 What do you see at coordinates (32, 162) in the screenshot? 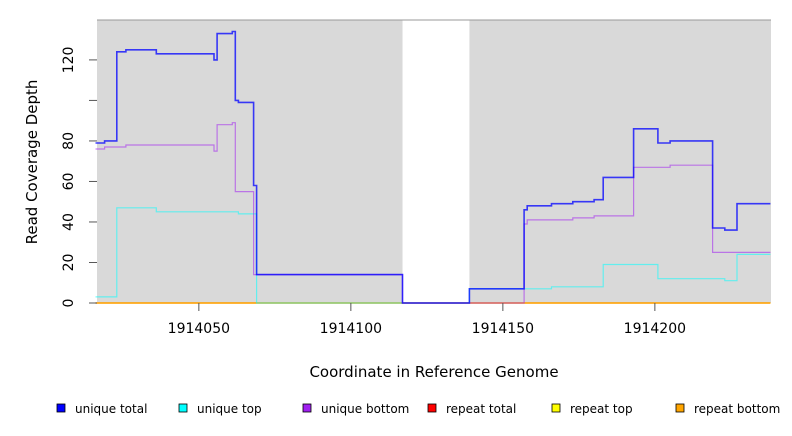
I see `y-axis-label: Read Coverage Depth` at bounding box center [32, 162].